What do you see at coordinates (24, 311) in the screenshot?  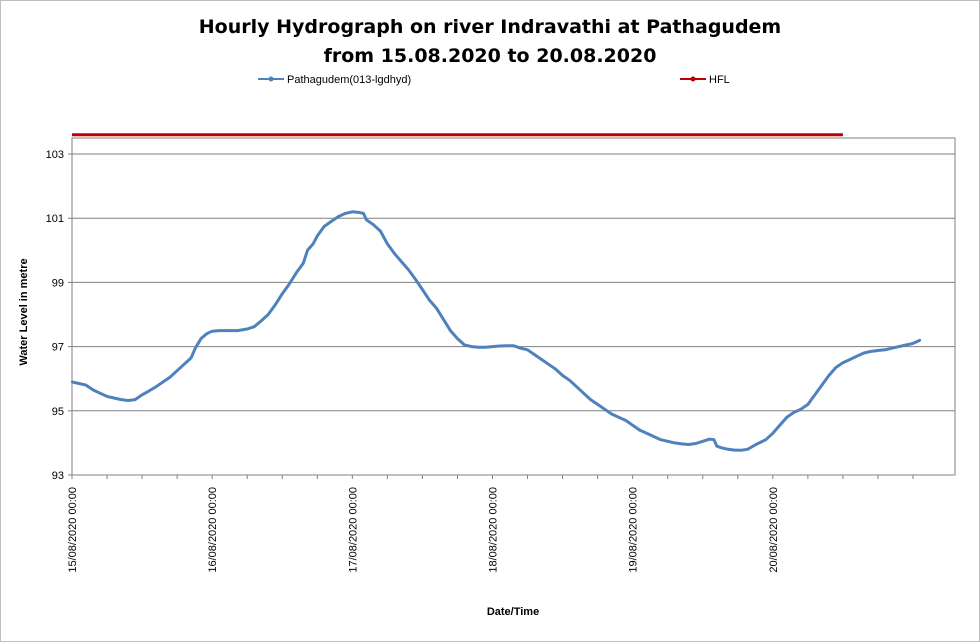 I see `y-axis-title: Water Level in metre` at bounding box center [24, 311].